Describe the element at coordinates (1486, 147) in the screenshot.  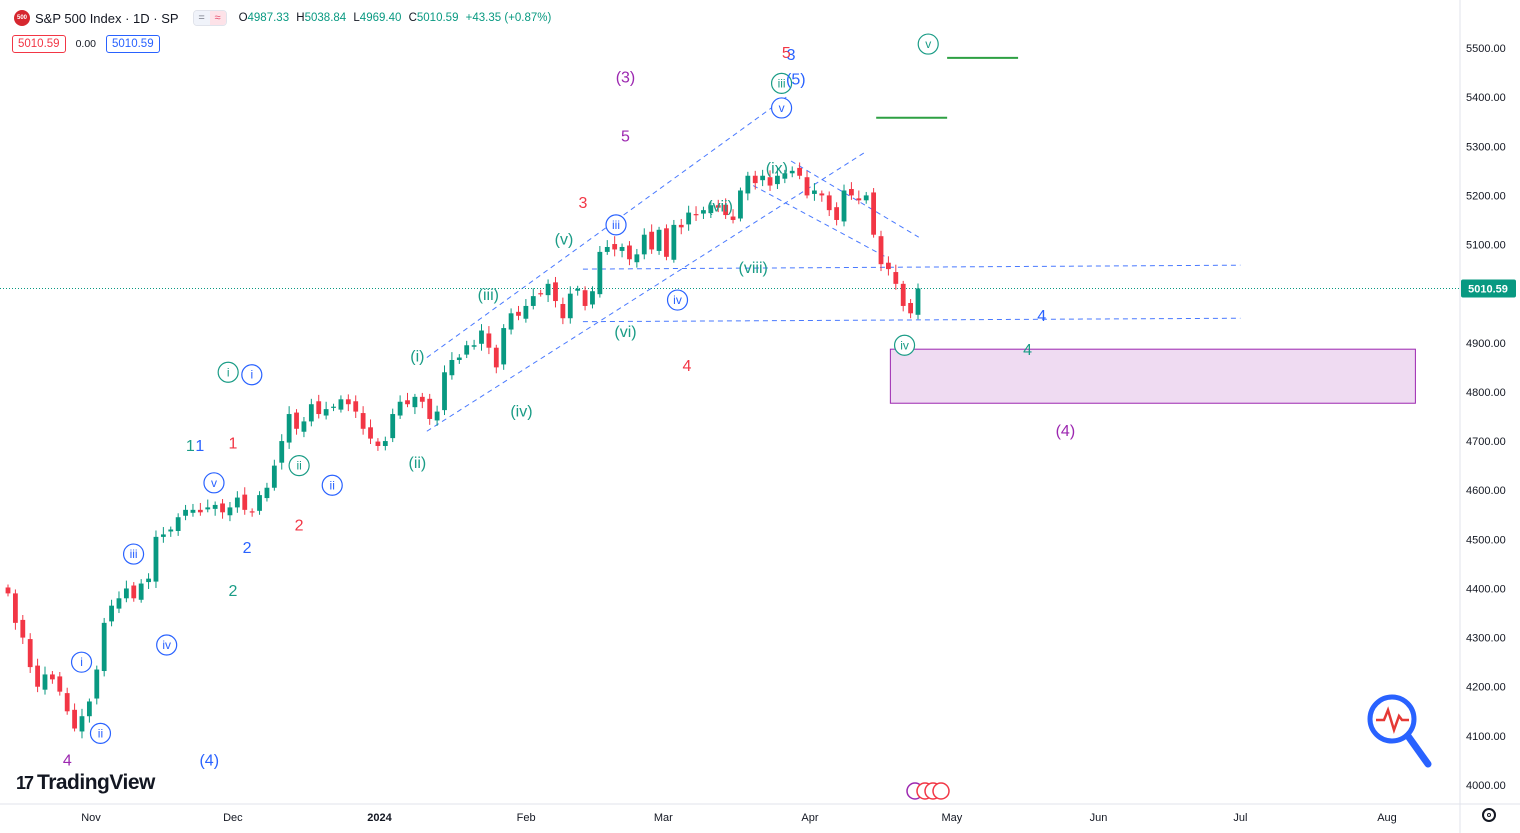
I see `y-tick-label: 5300.00` at that location.